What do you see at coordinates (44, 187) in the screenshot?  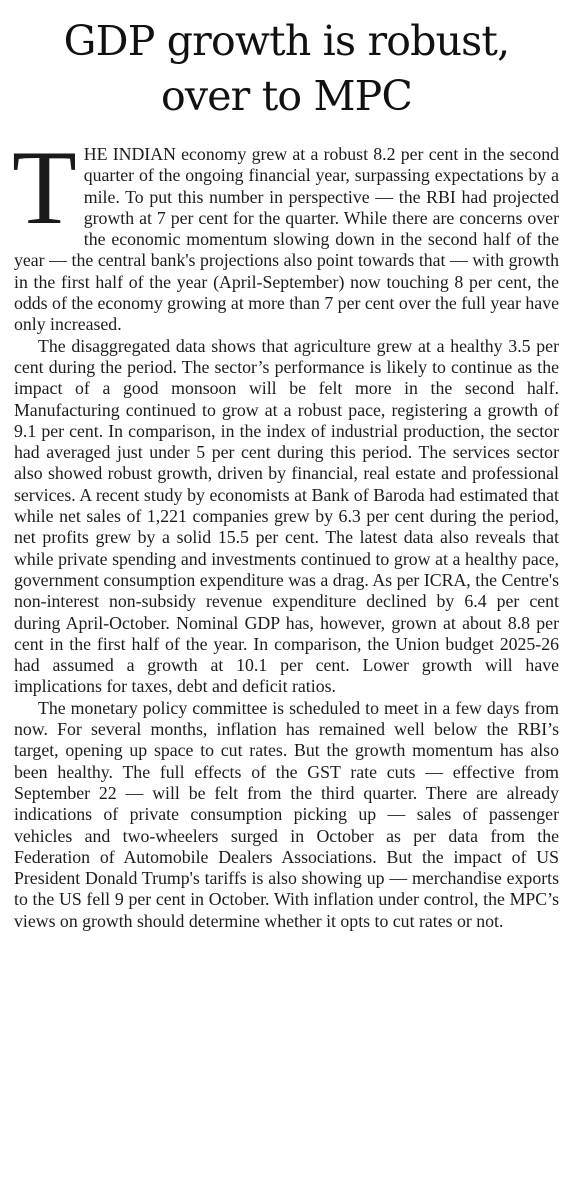 I see `drop-cap: T` at bounding box center [44, 187].